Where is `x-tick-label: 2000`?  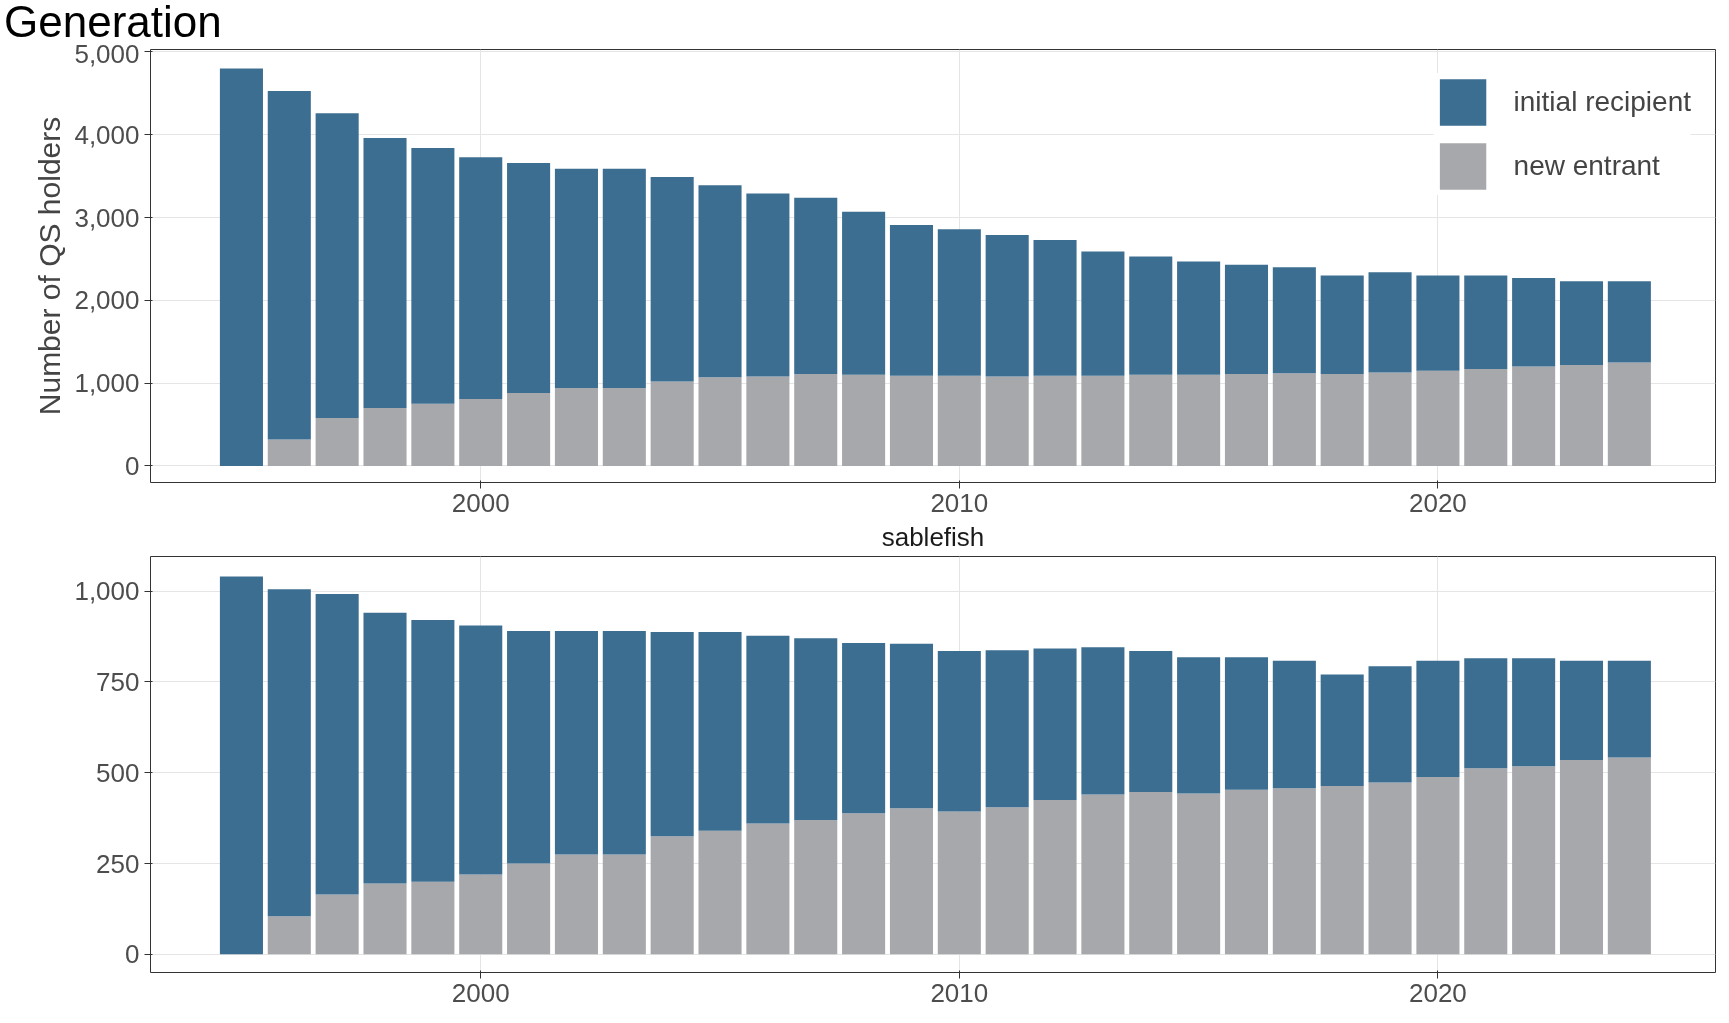
x-tick-label: 2000 is located at coordinates (480, 992).